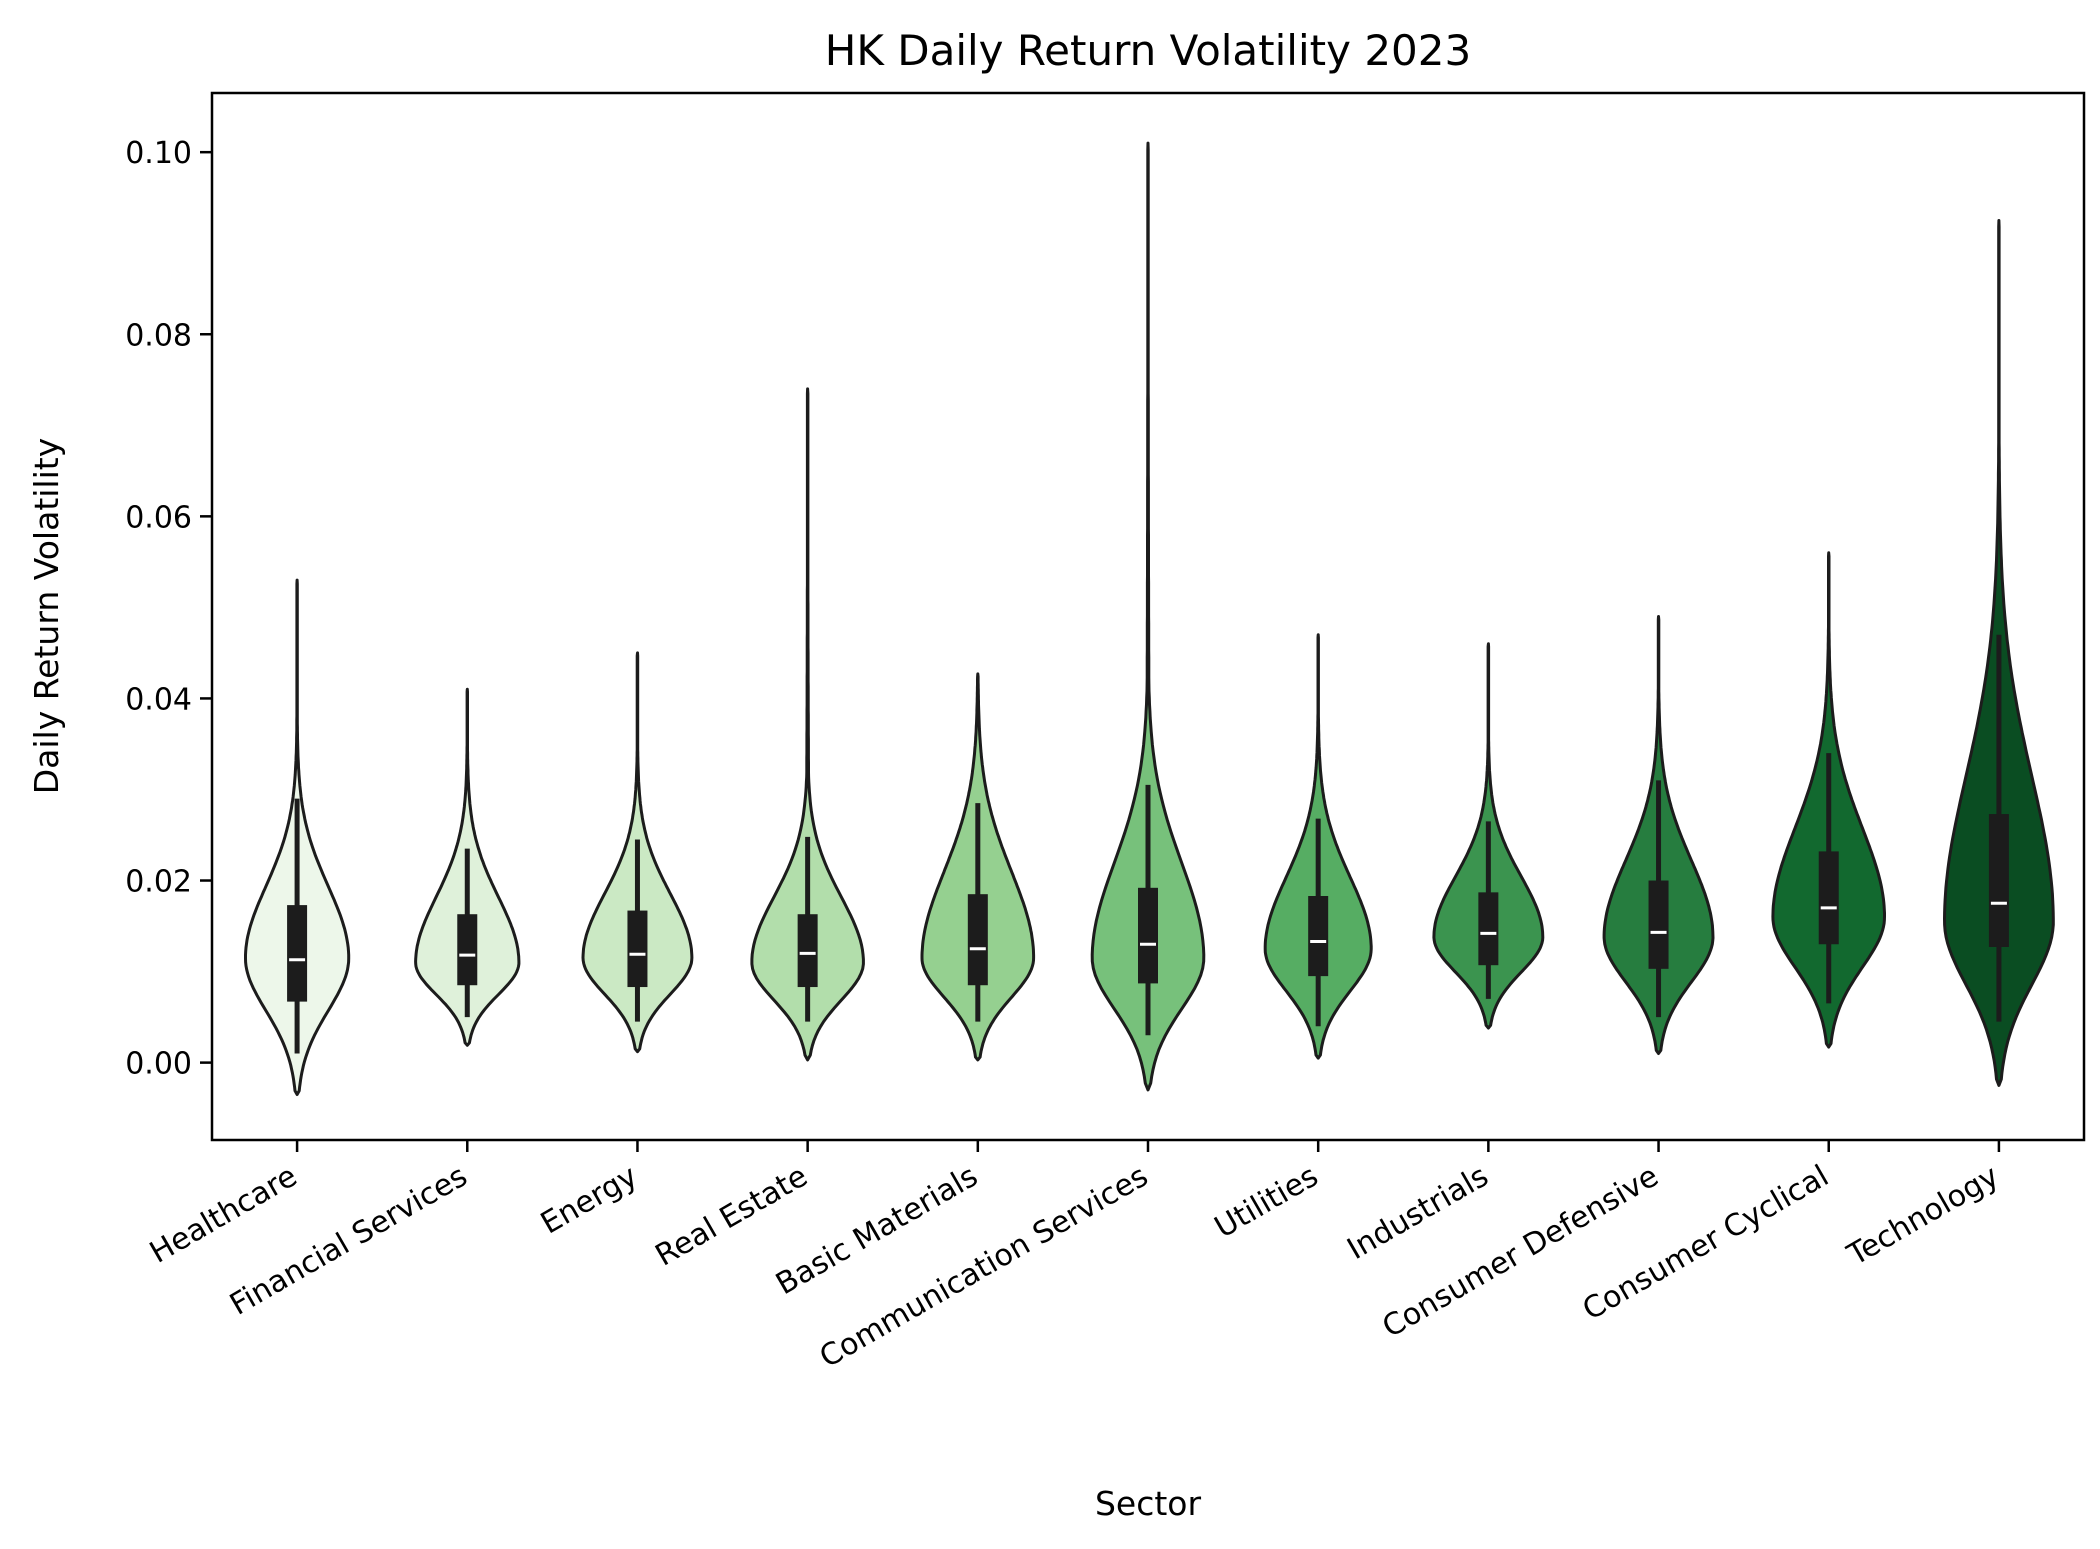  I want to click on y-tick-label: 0.04, so click(158, 699).